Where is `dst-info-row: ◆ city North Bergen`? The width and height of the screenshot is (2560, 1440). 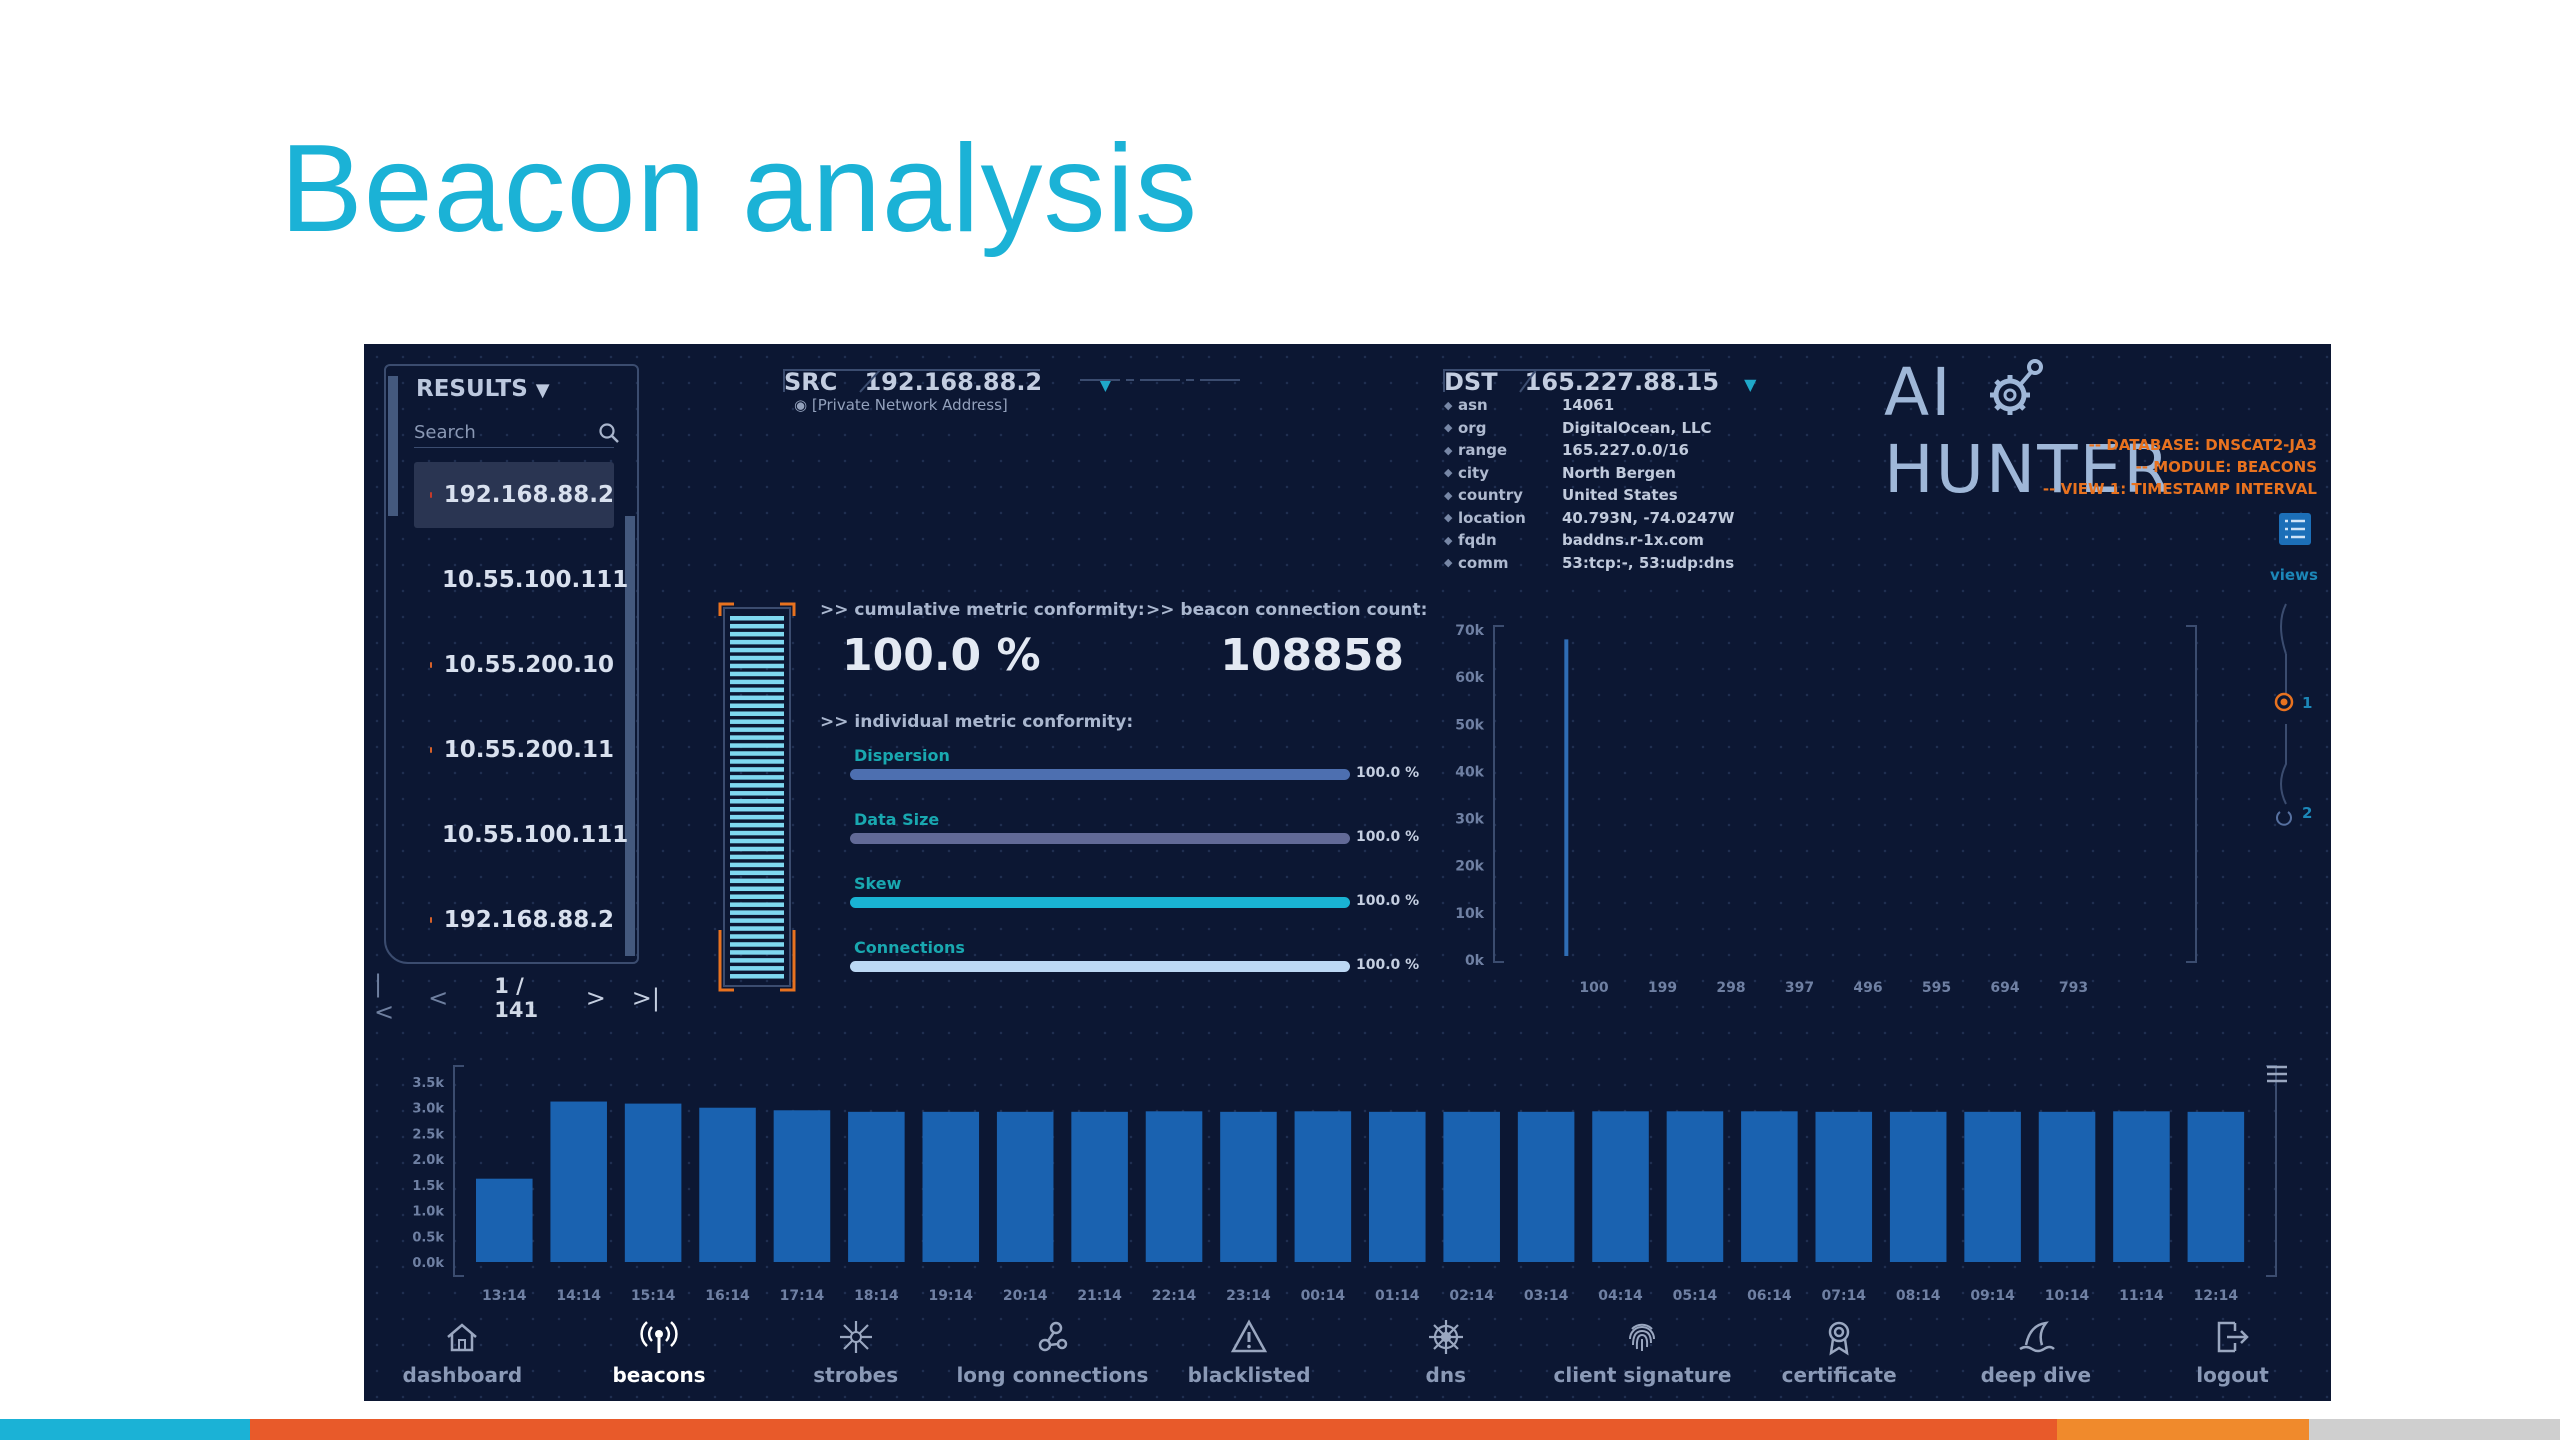
dst-info-row: ◆ city North Bergen is located at coordinates (1589, 473).